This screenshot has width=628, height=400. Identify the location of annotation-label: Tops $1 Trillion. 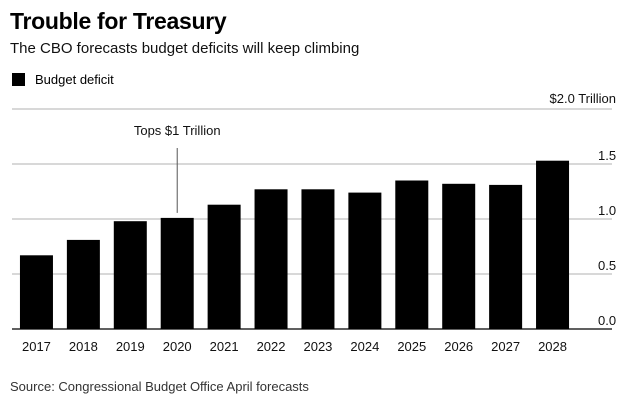
(177, 130).